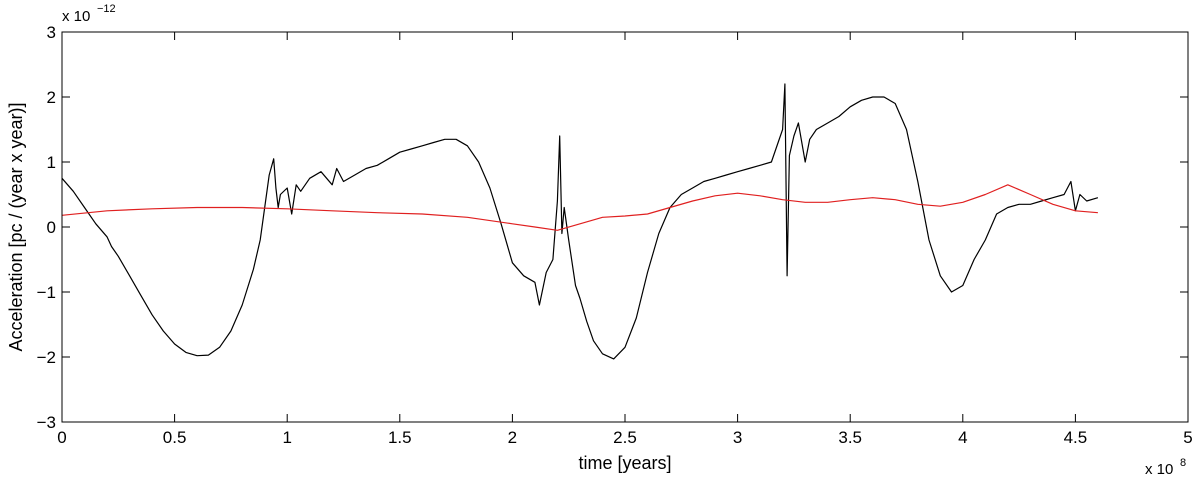  I want to click on x-tick-label: 1, so click(286, 437).